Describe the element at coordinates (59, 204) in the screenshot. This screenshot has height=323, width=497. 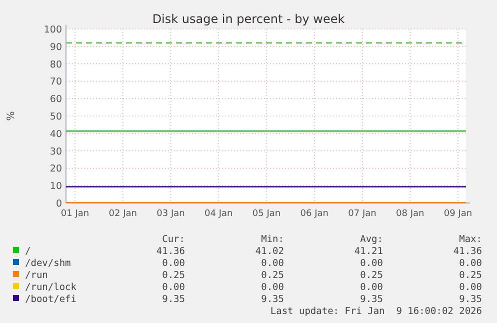
I see `y-tick-label: 0` at that location.